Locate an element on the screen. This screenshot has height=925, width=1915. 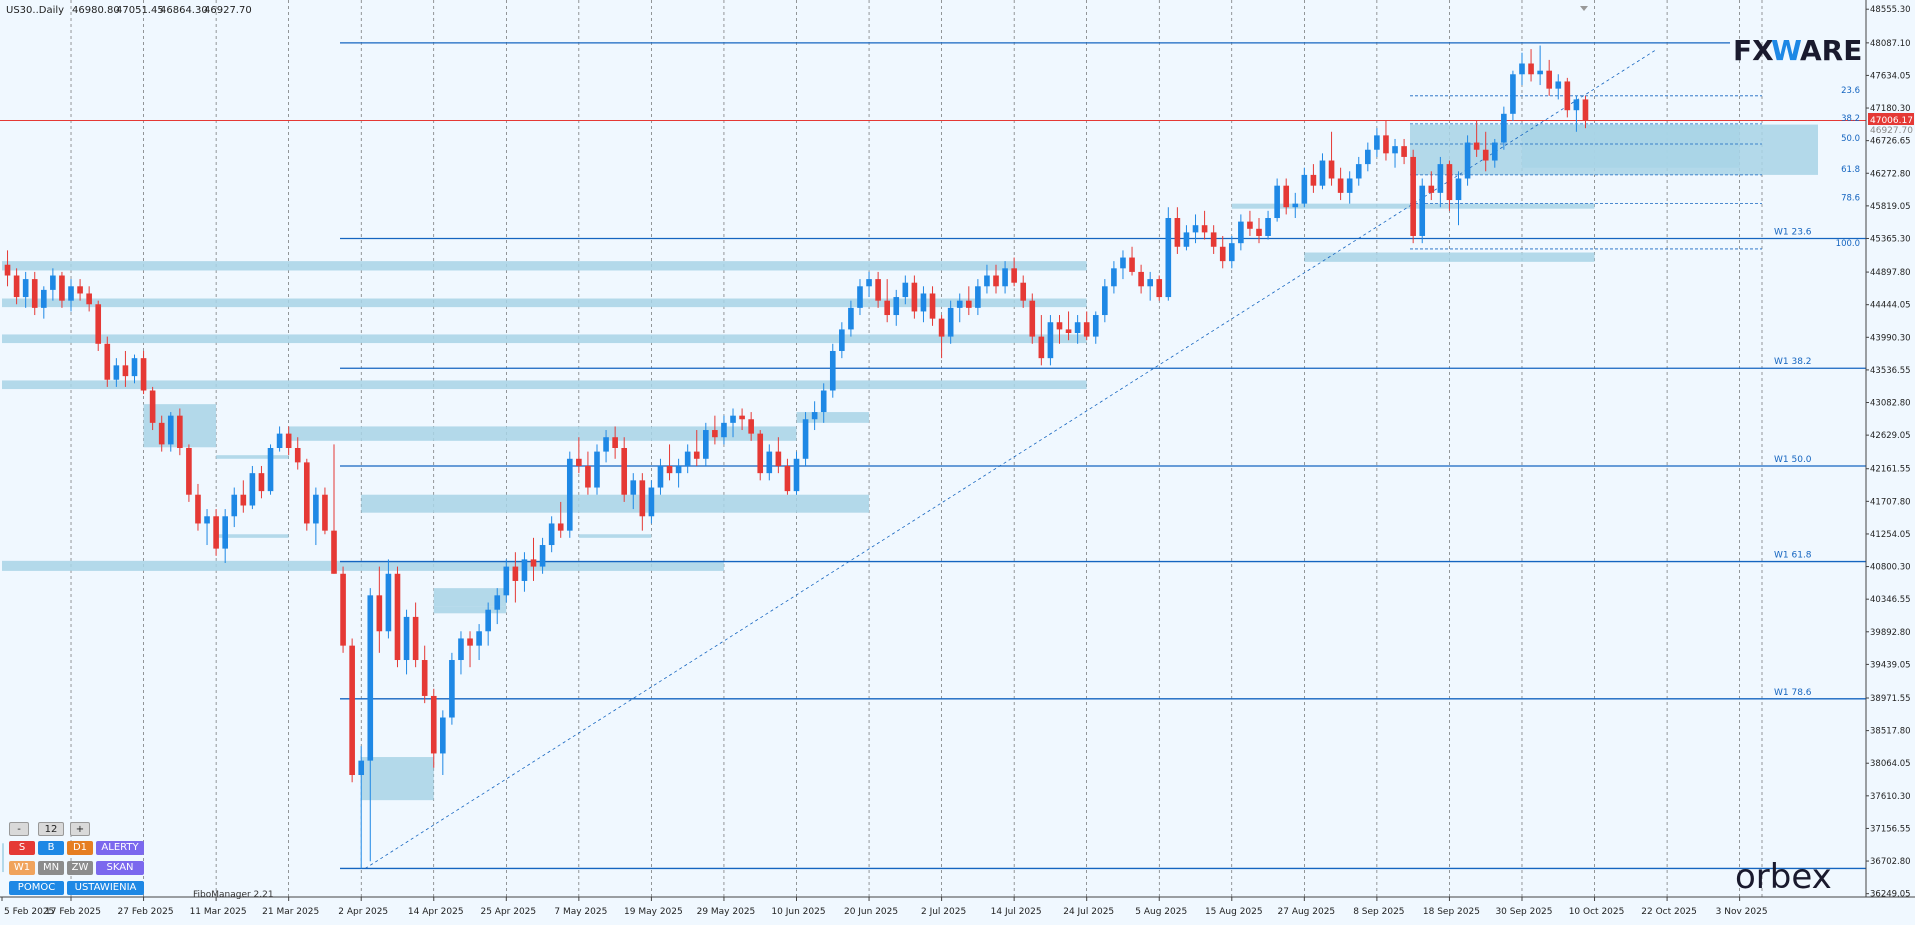
period-value-field: 12 is located at coordinates (51, 829).